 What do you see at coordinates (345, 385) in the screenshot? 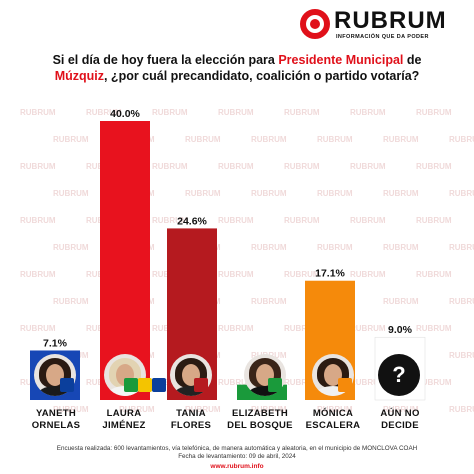
I see `party-logo-mc-icon` at bounding box center [345, 385].